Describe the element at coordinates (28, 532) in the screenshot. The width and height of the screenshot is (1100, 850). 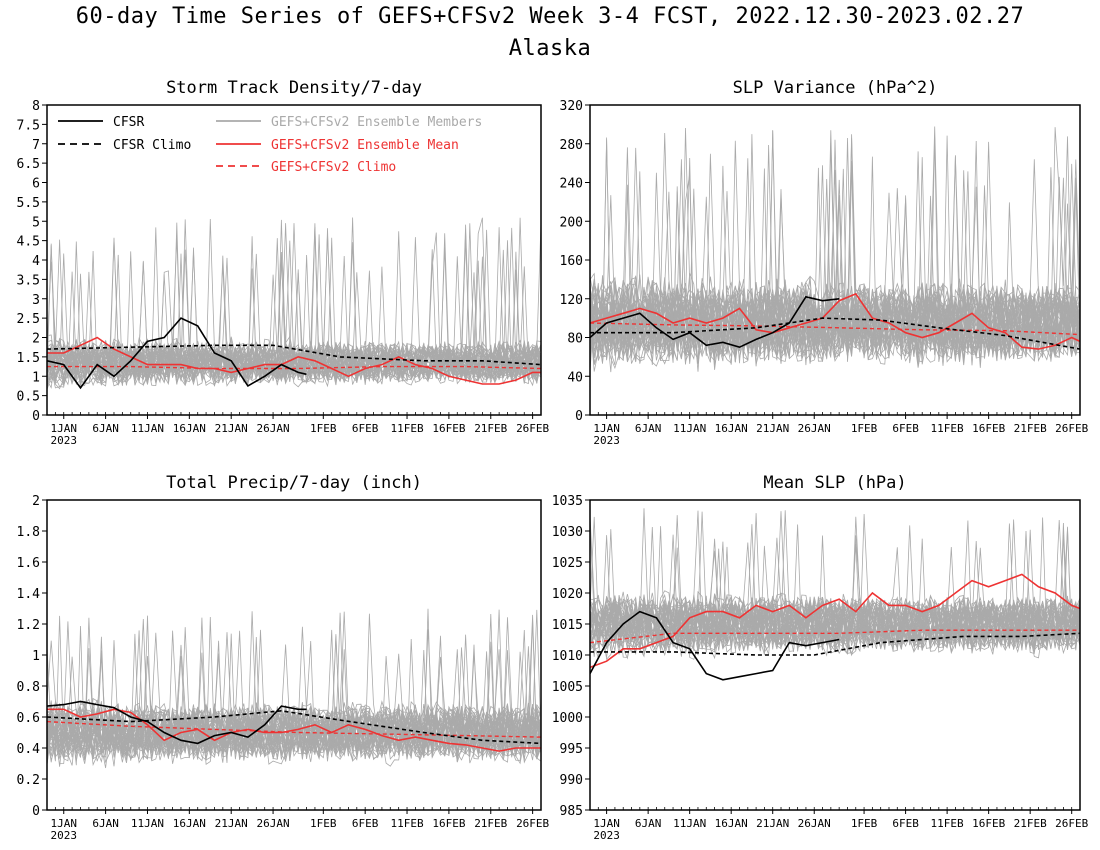
I see `y-tick-label: 1.8` at that location.